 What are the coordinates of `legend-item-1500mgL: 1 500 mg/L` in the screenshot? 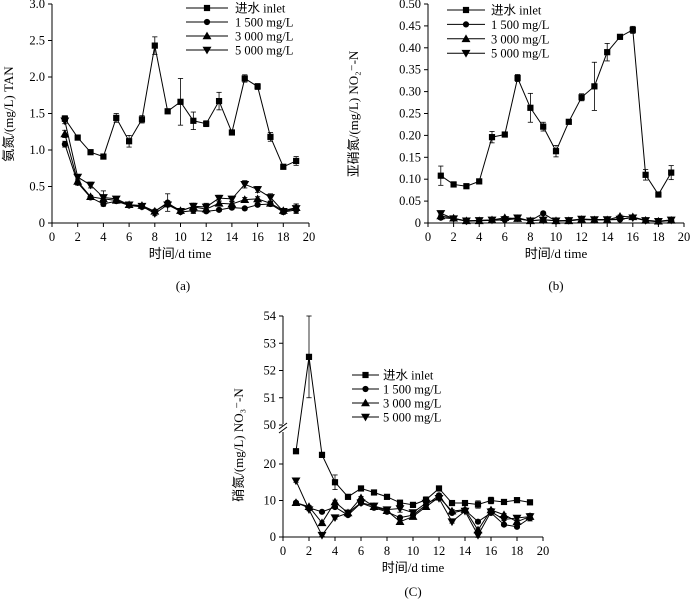 It's located at (498, 25).